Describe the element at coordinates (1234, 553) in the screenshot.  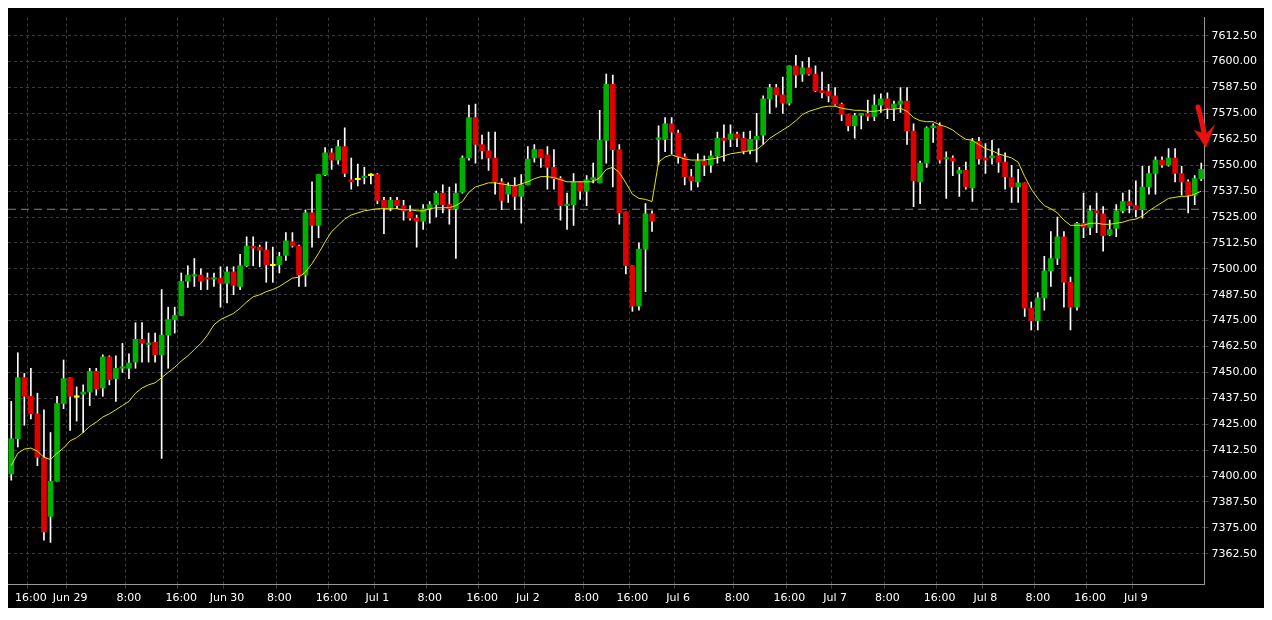
I see `y-tick-label: 7362.50` at that location.